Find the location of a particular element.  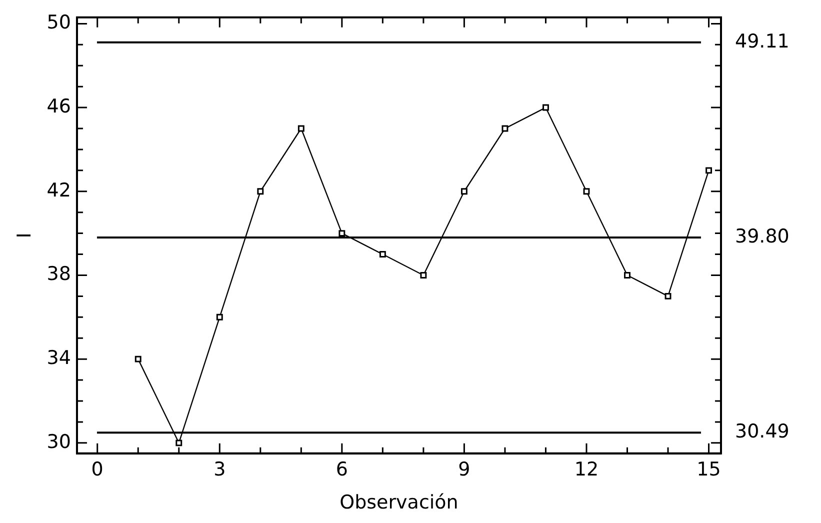

y-tick-label: 50 is located at coordinates (58, 23).